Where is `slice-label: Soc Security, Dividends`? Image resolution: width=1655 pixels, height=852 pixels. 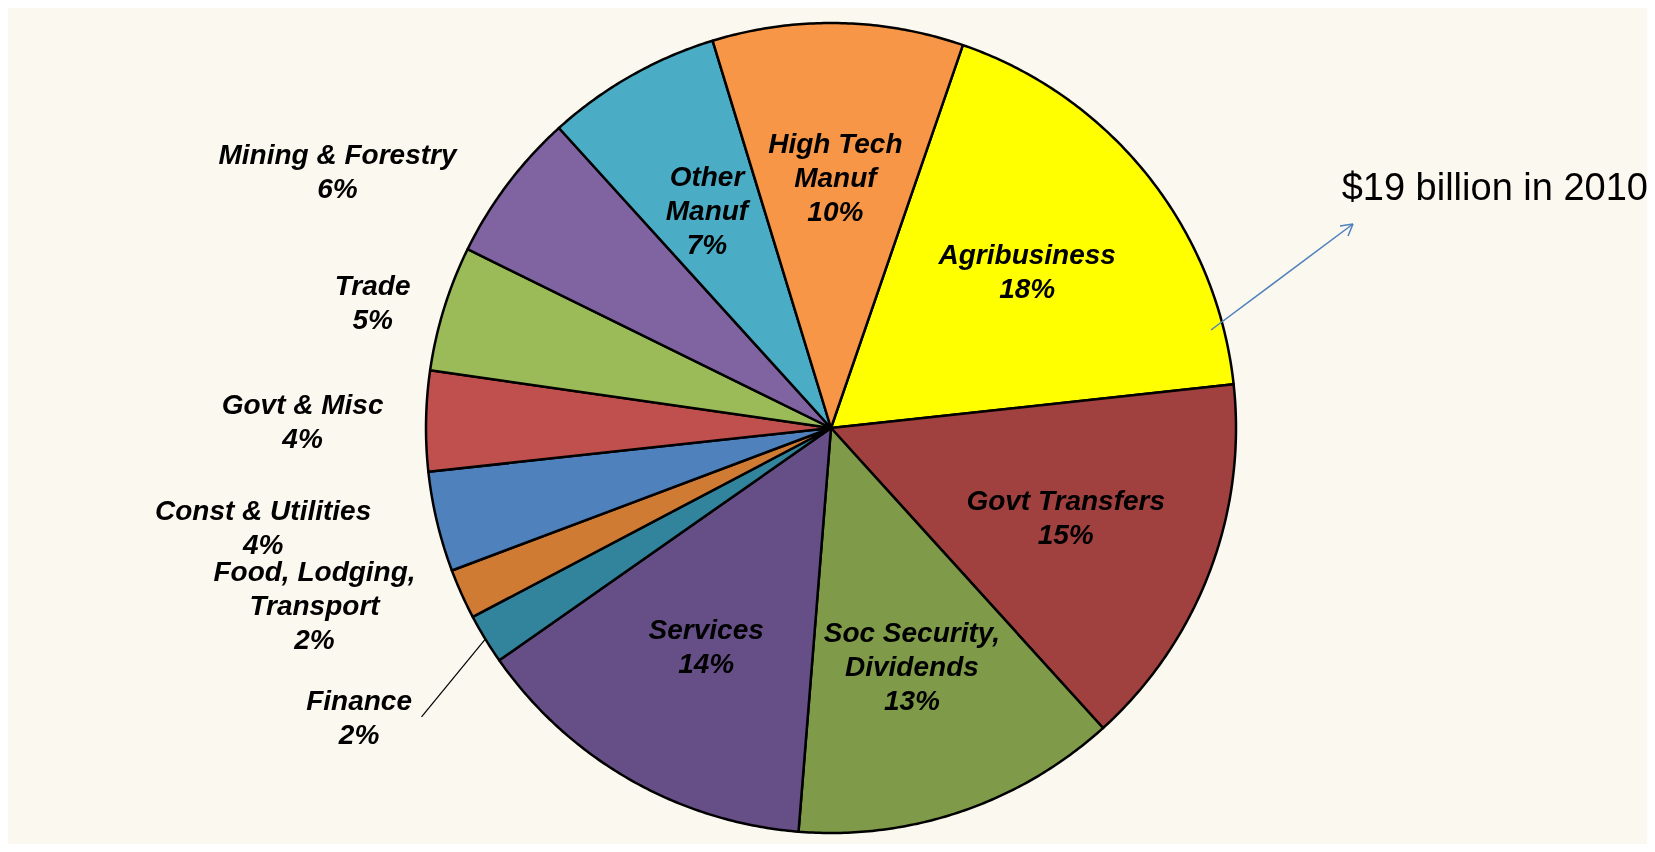 slice-label: Soc Security, Dividends is located at coordinates (912, 649).